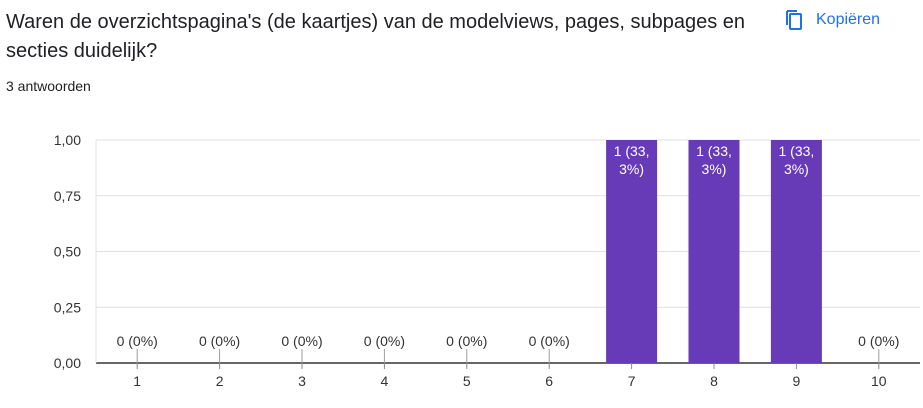  I want to click on x-tick-label: 7, so click(632, 381).